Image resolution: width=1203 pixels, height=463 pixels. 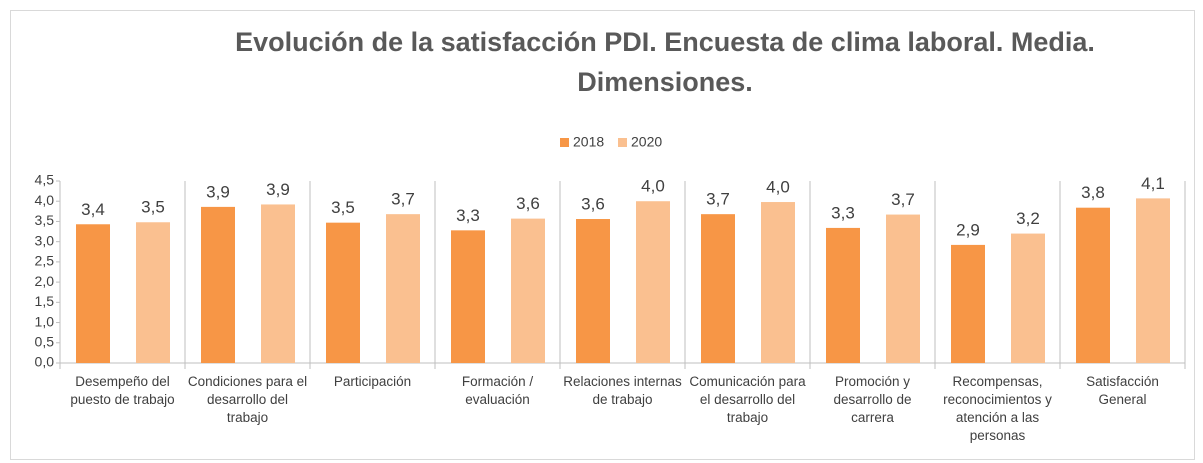 What do you see at coordinates (45, 281) in the screenshot?
I see `y-tick-label: 2,0` at bounding box center [45, 281].